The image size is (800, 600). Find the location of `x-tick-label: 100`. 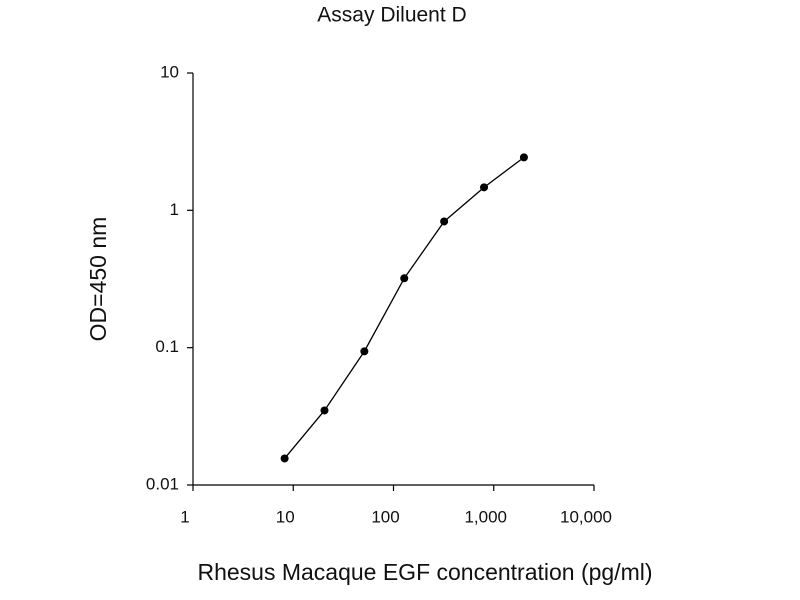

x-tick-label: 100 is located at coordinates (385, 516).